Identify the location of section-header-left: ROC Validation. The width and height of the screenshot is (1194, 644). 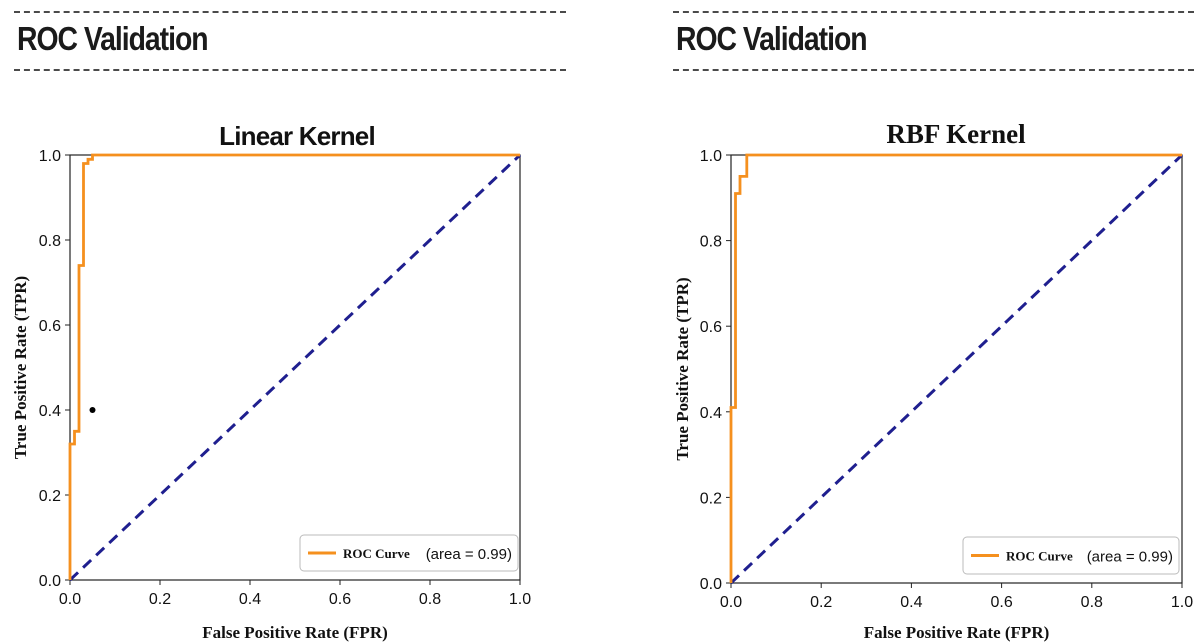
(290, 37).